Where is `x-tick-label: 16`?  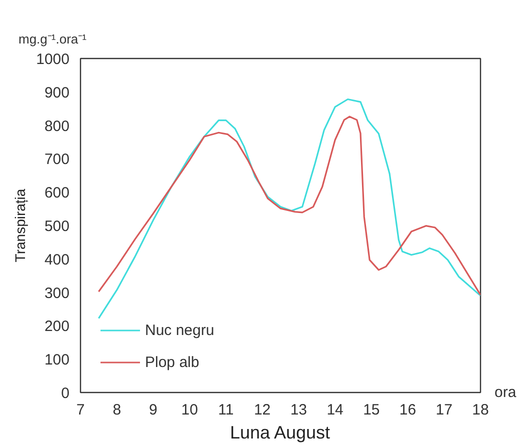 x-tick-label: 16 is located at coordinates (407, 410).